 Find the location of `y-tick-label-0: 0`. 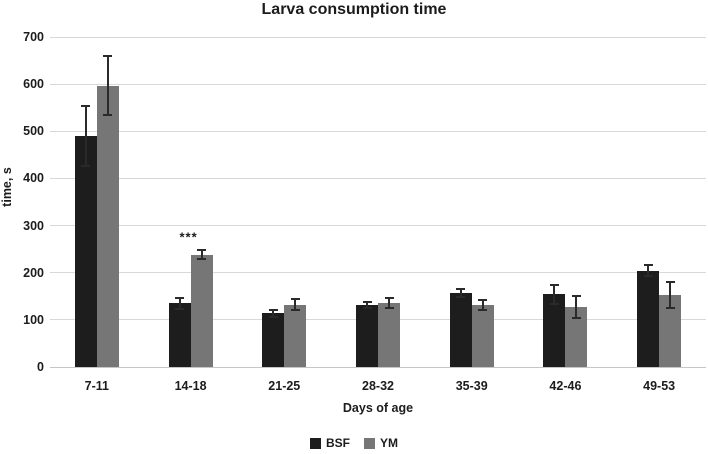

y-tick-label-0: 0 is located at coordinates (40, 366).